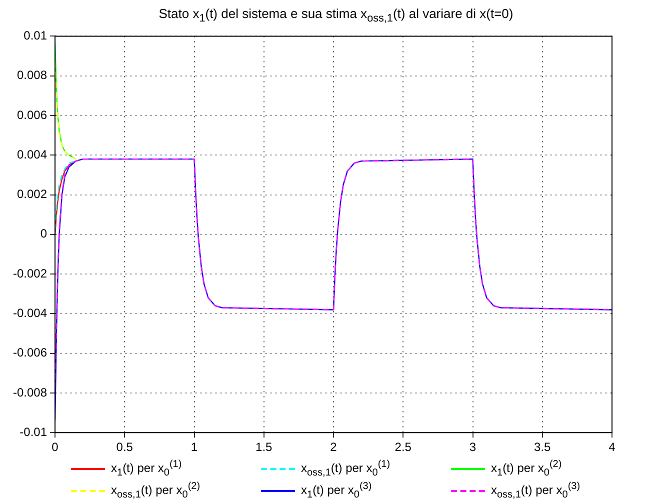  Describe the element at coordinates (403, 447) in the screenshot. I see `x-tick-label: 2.5` at that location.